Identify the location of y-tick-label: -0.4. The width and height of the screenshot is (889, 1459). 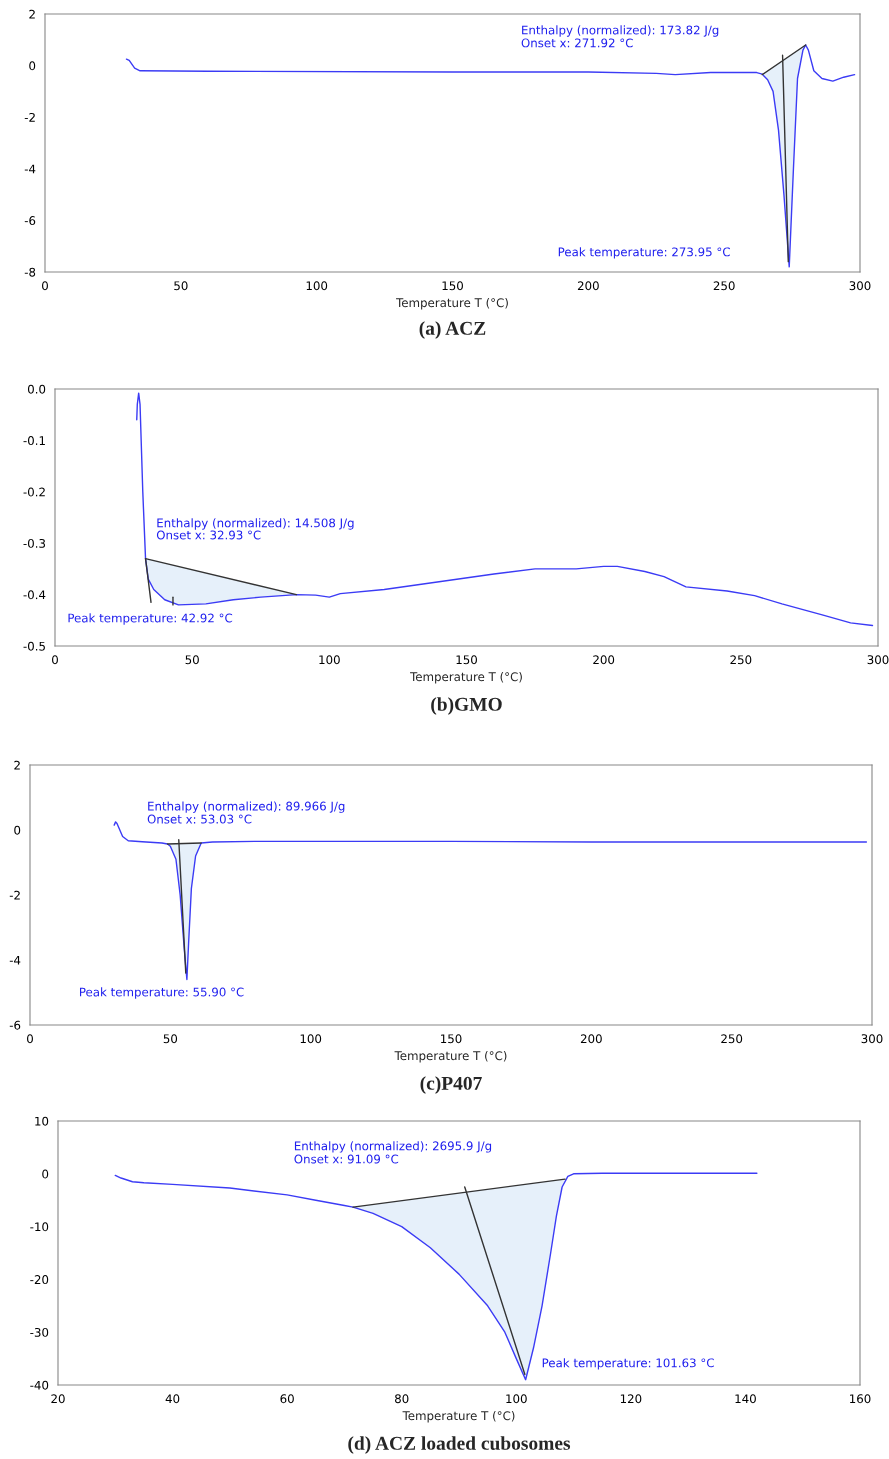
(34, 595).